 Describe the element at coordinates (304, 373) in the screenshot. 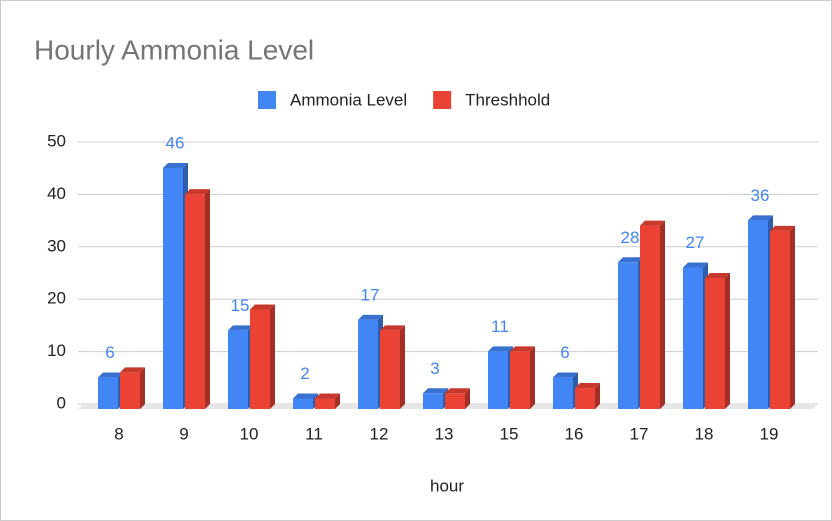

I see `data-label: 2` at that location.